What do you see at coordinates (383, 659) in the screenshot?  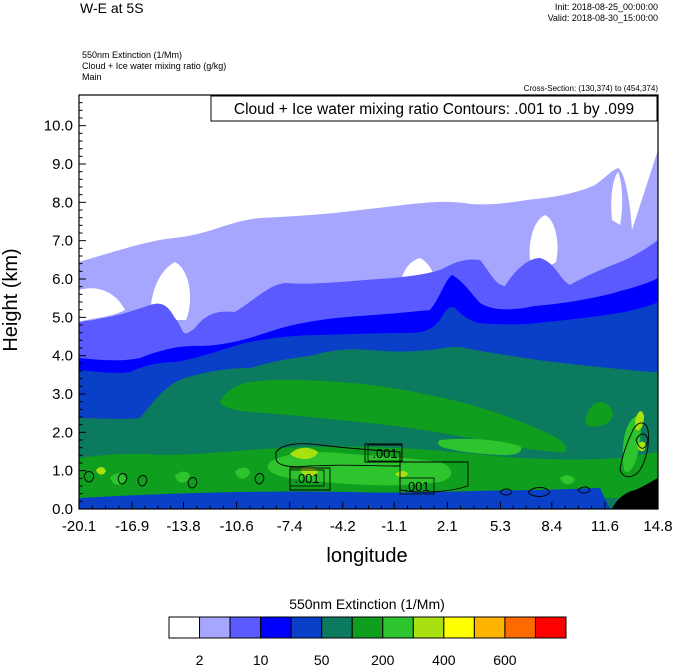 I see `colorbar-label: 200` at bounding box center [383, 659].